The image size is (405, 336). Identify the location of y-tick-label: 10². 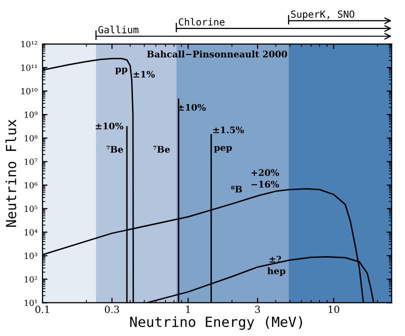
(31, 279).